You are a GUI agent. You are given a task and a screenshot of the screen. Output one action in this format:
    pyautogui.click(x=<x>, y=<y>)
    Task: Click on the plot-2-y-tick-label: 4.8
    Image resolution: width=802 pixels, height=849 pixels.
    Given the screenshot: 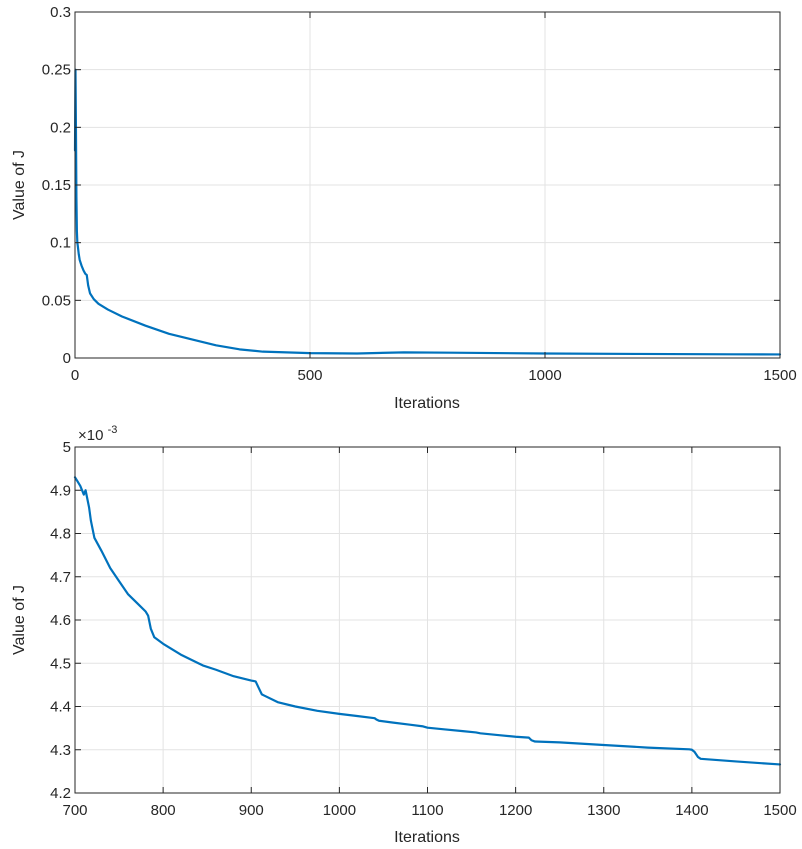 What is the action you would take?
    pyautogui.click(x=60, y=534)
    